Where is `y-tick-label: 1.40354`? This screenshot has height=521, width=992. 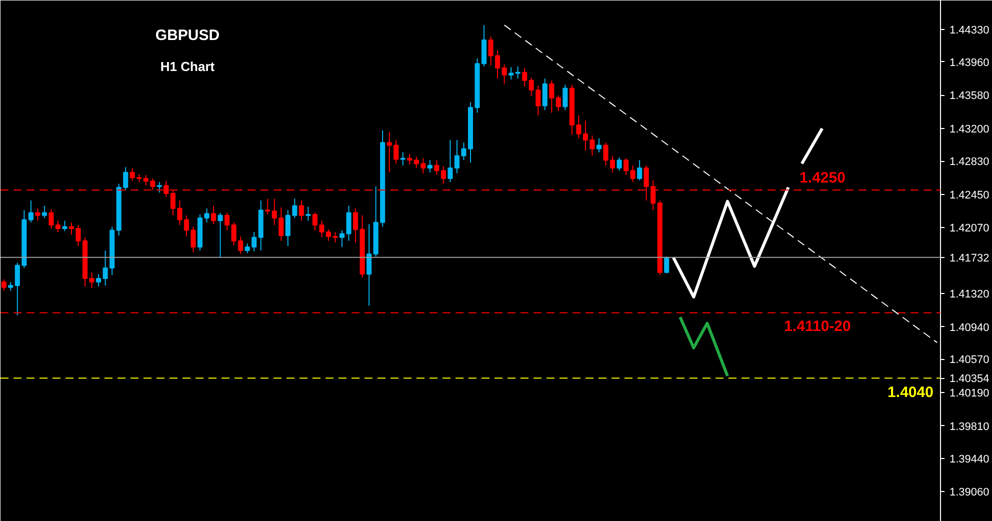 y-tick-label: 1.40354 is located at coordinates (970, 379).